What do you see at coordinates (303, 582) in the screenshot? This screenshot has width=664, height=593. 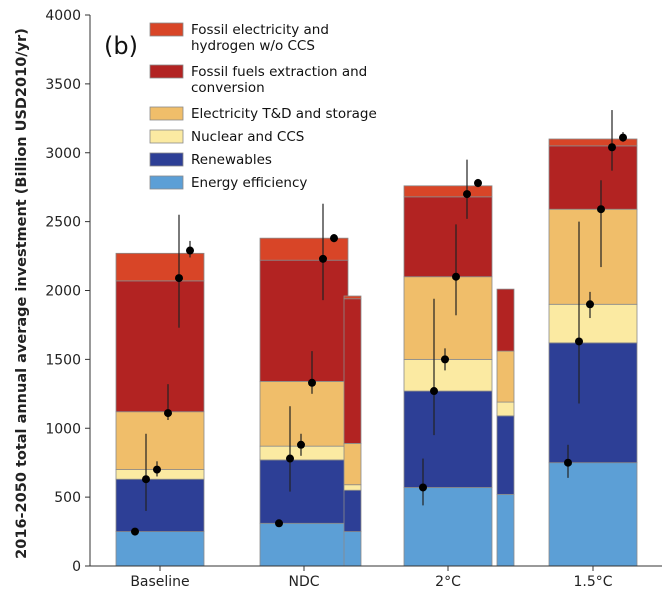 I see `x-tick-label: NDC` at bounding box center [303, 582].